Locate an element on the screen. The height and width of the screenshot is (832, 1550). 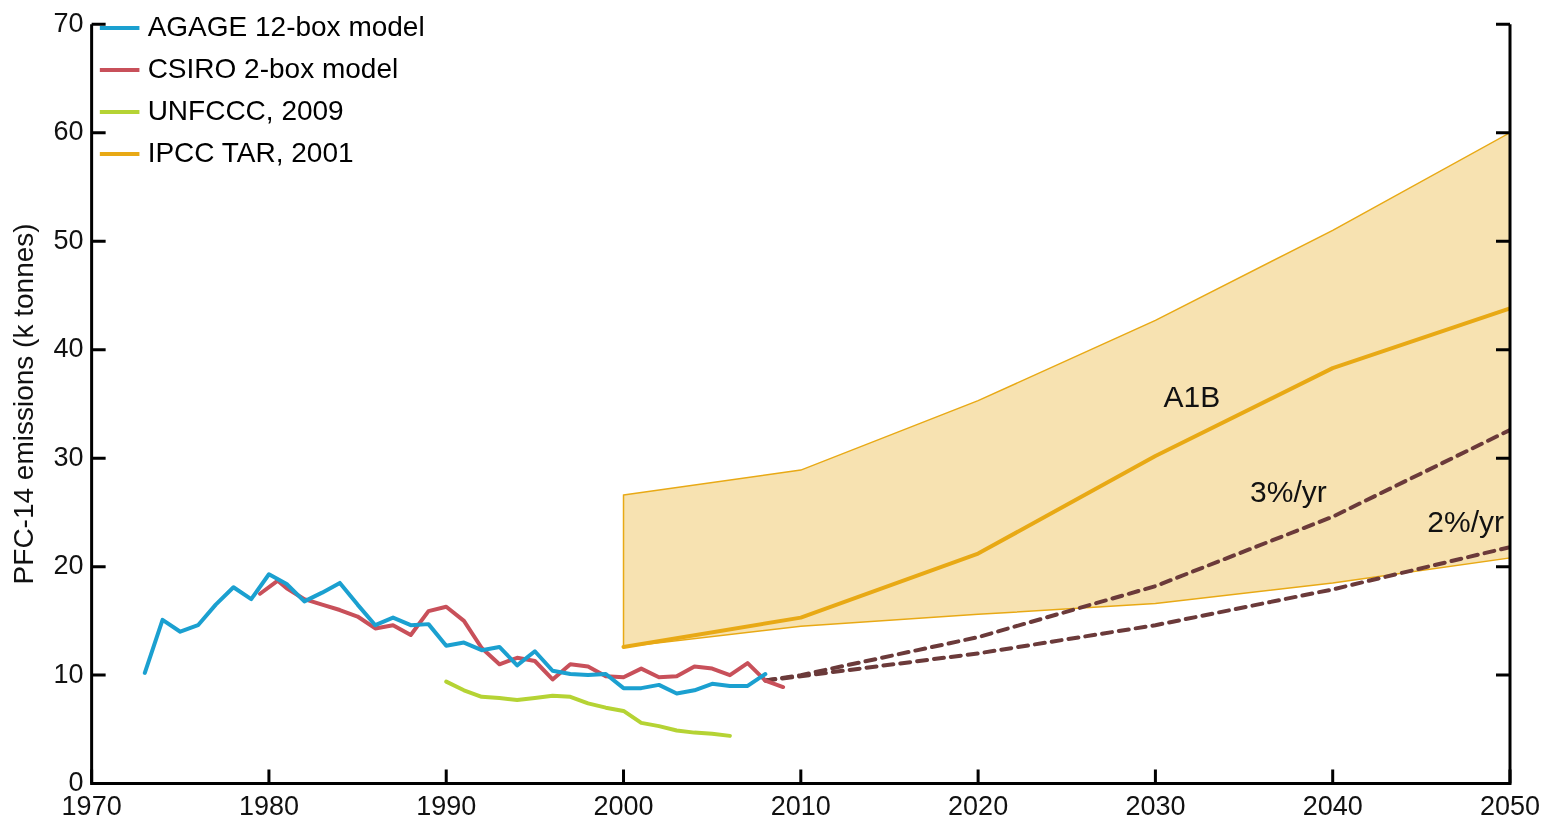
y-axis-title: PFC-14 emissions (k tonnes) is located at coordinates (23, 404).